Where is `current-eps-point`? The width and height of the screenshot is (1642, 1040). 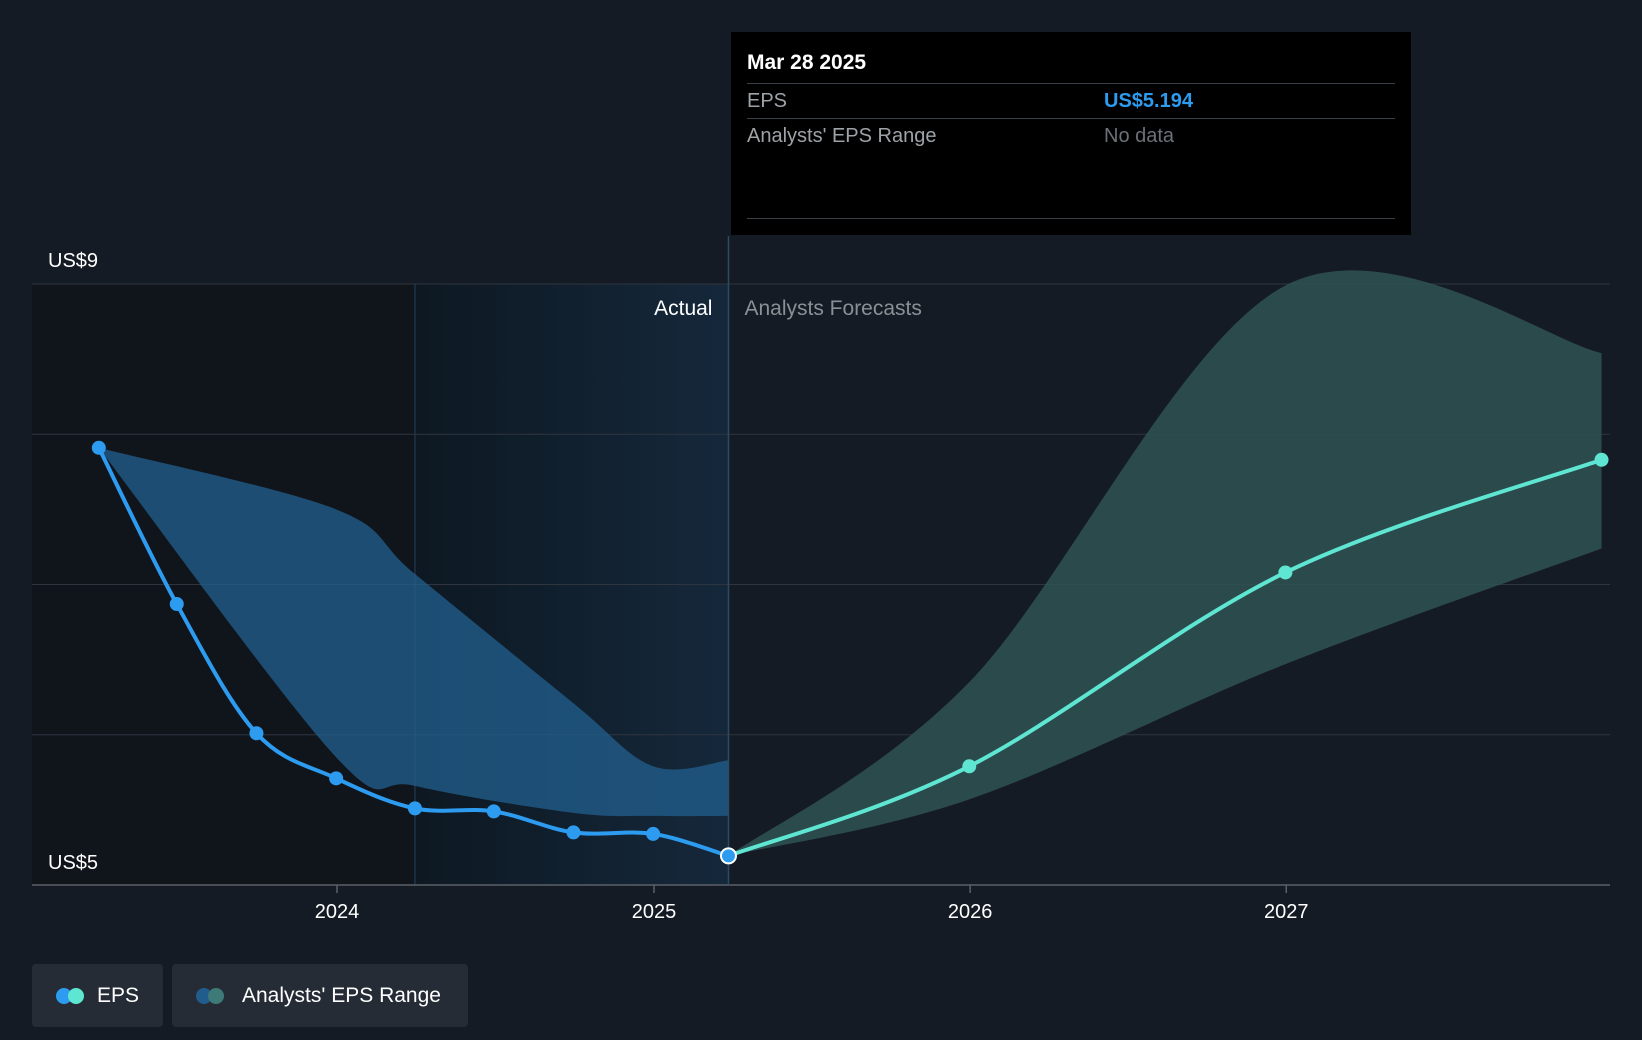 current-eps-point is located at coordinates (728, 856).